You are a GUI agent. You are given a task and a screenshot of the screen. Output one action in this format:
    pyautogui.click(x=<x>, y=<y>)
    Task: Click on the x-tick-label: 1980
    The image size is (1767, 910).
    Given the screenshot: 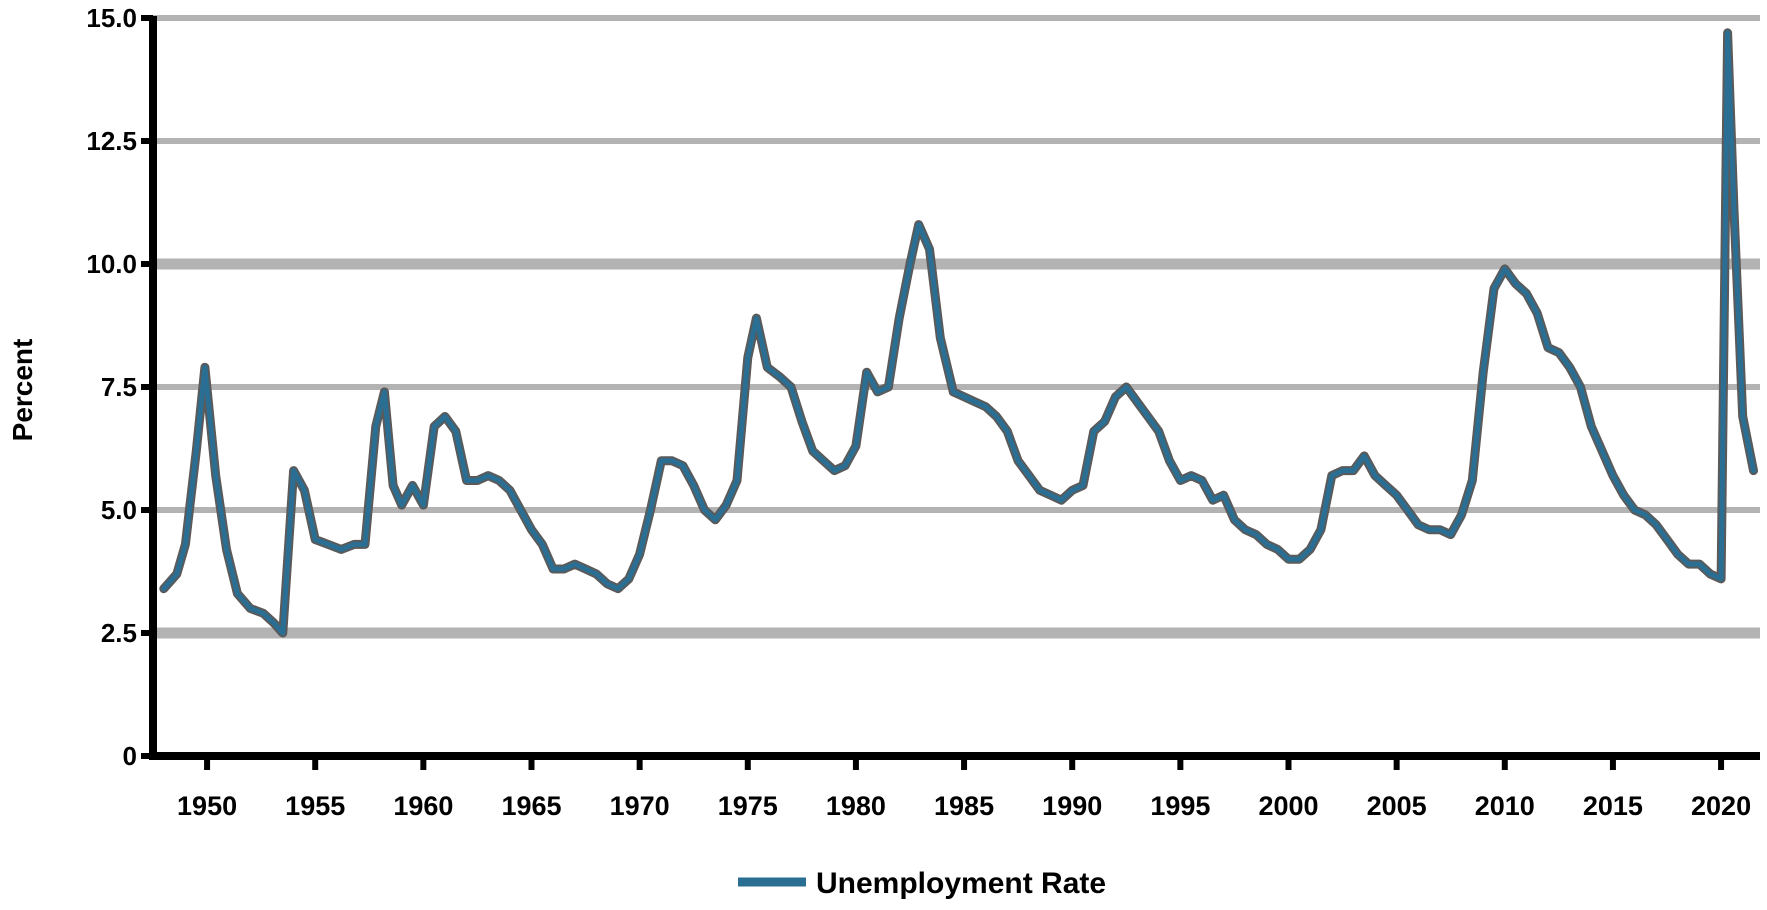 What is the action you would take?
    pyautogui.click(x=856, y=806)
    